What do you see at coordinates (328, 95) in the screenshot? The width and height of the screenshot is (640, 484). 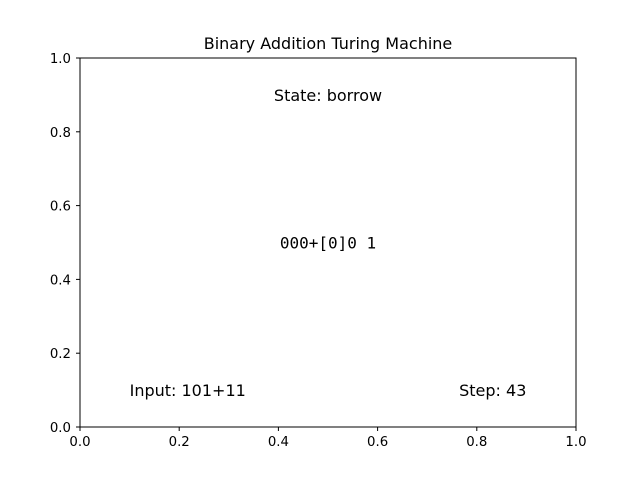 I see `state-text: State: borrow` at bounding box center [328, 95].